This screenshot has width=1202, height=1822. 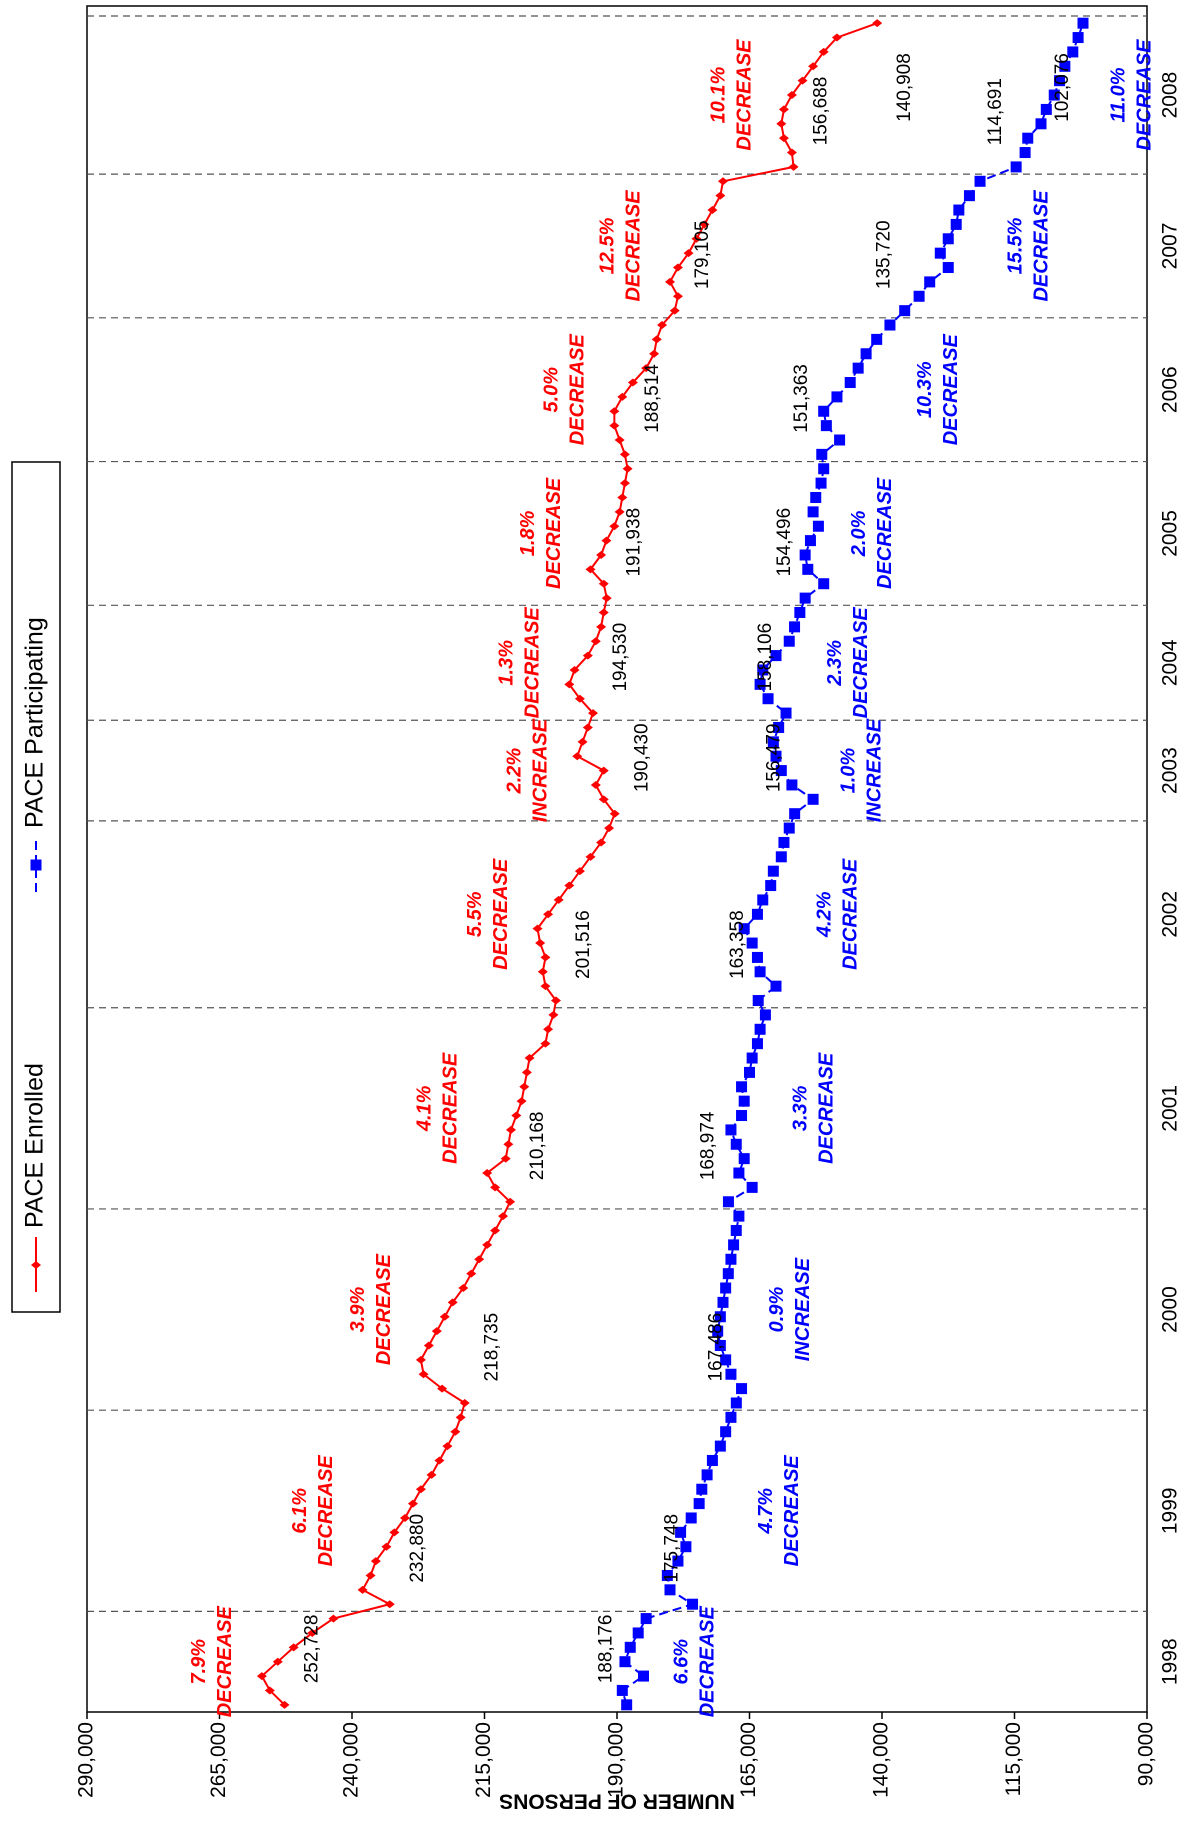 What do you see at coordinates (358, 1310) in the screenshot?
I see `change-annotation: 3.9%` at bounding box center [358, 1310].